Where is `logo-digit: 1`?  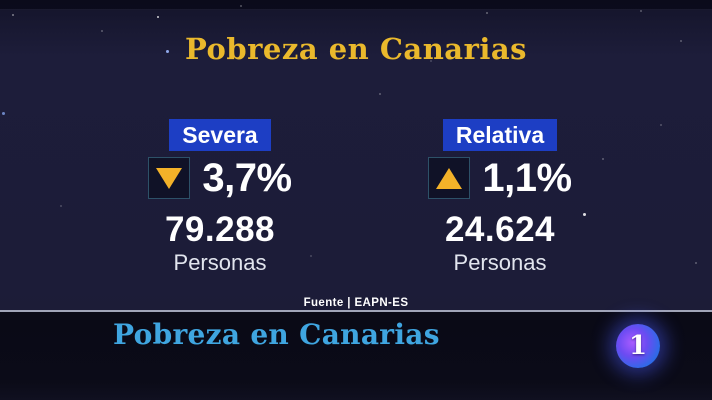 logo-digit: 1 is located at coordinates (638, 346).